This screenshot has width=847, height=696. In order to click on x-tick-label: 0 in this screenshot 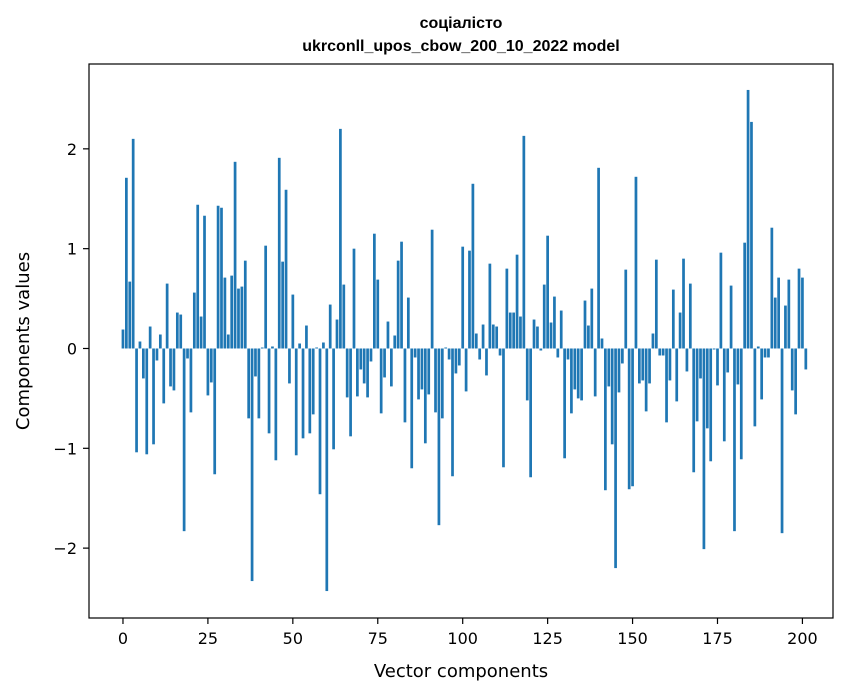, I will do `click(123, 638)`.